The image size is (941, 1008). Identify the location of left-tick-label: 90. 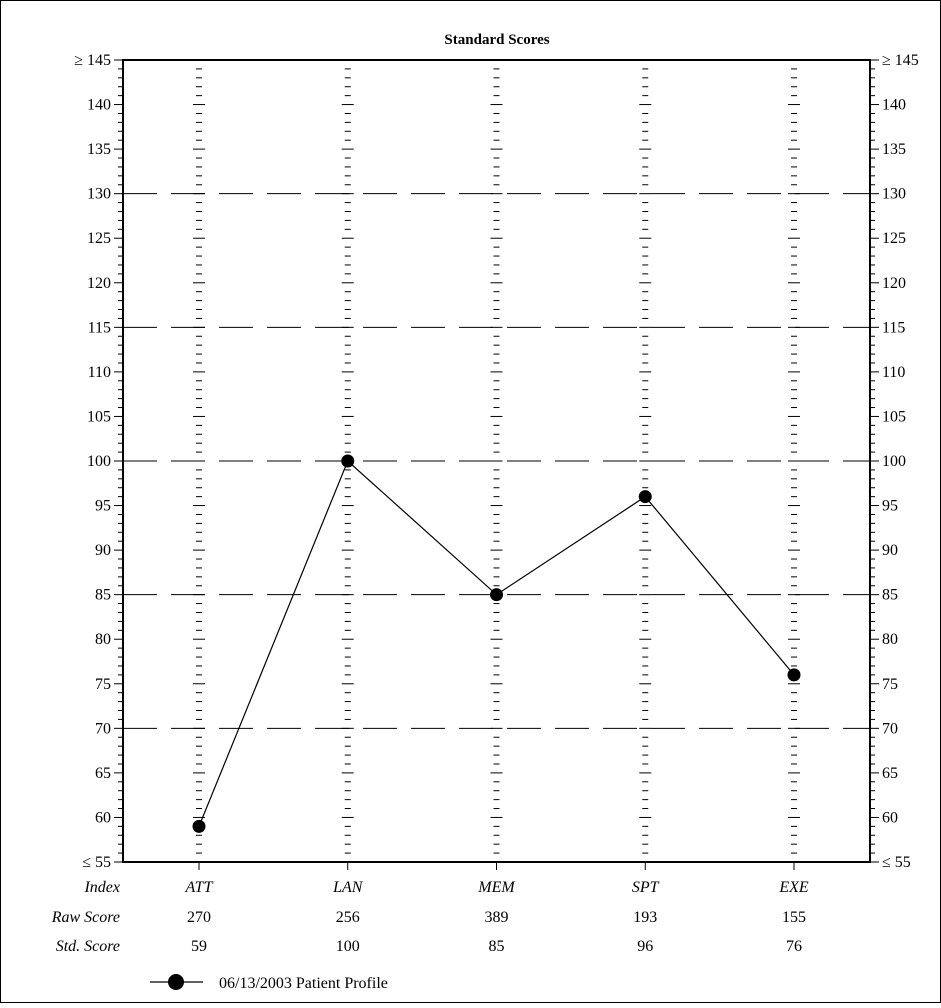
(103, 550).